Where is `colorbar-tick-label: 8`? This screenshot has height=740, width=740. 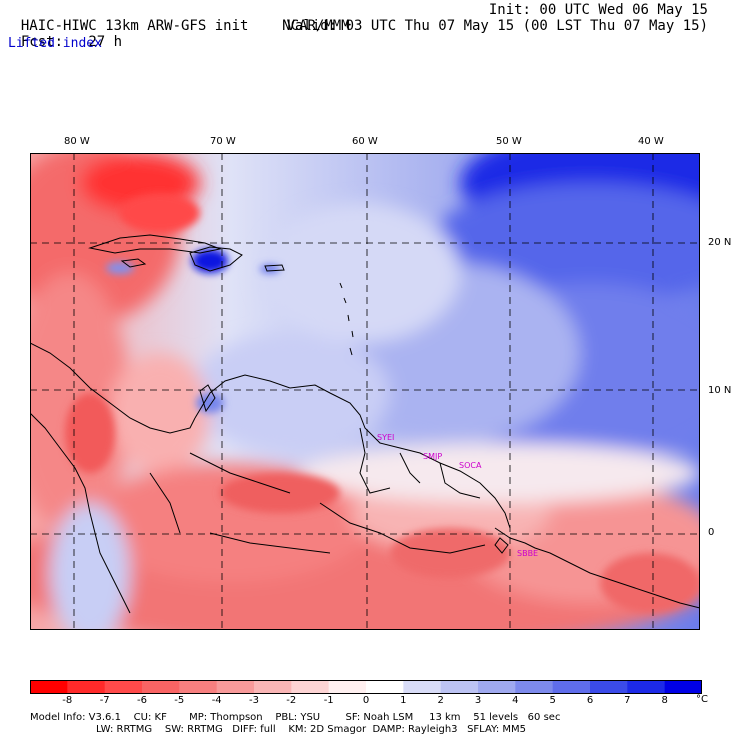 colorbar-tick-label: 8 is located at coordinates (664, 700).